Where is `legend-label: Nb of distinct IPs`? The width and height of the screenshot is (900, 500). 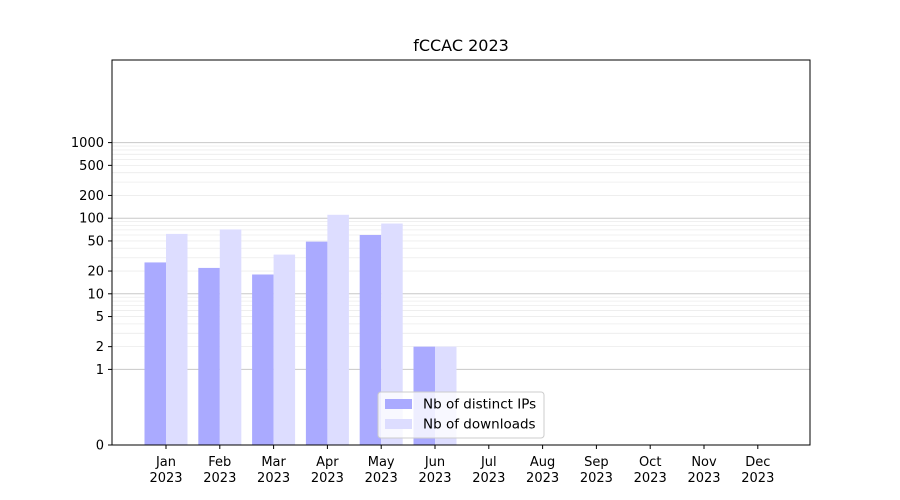 legend-label: Nb of distinct IPs is located at coordinates (479, 405).